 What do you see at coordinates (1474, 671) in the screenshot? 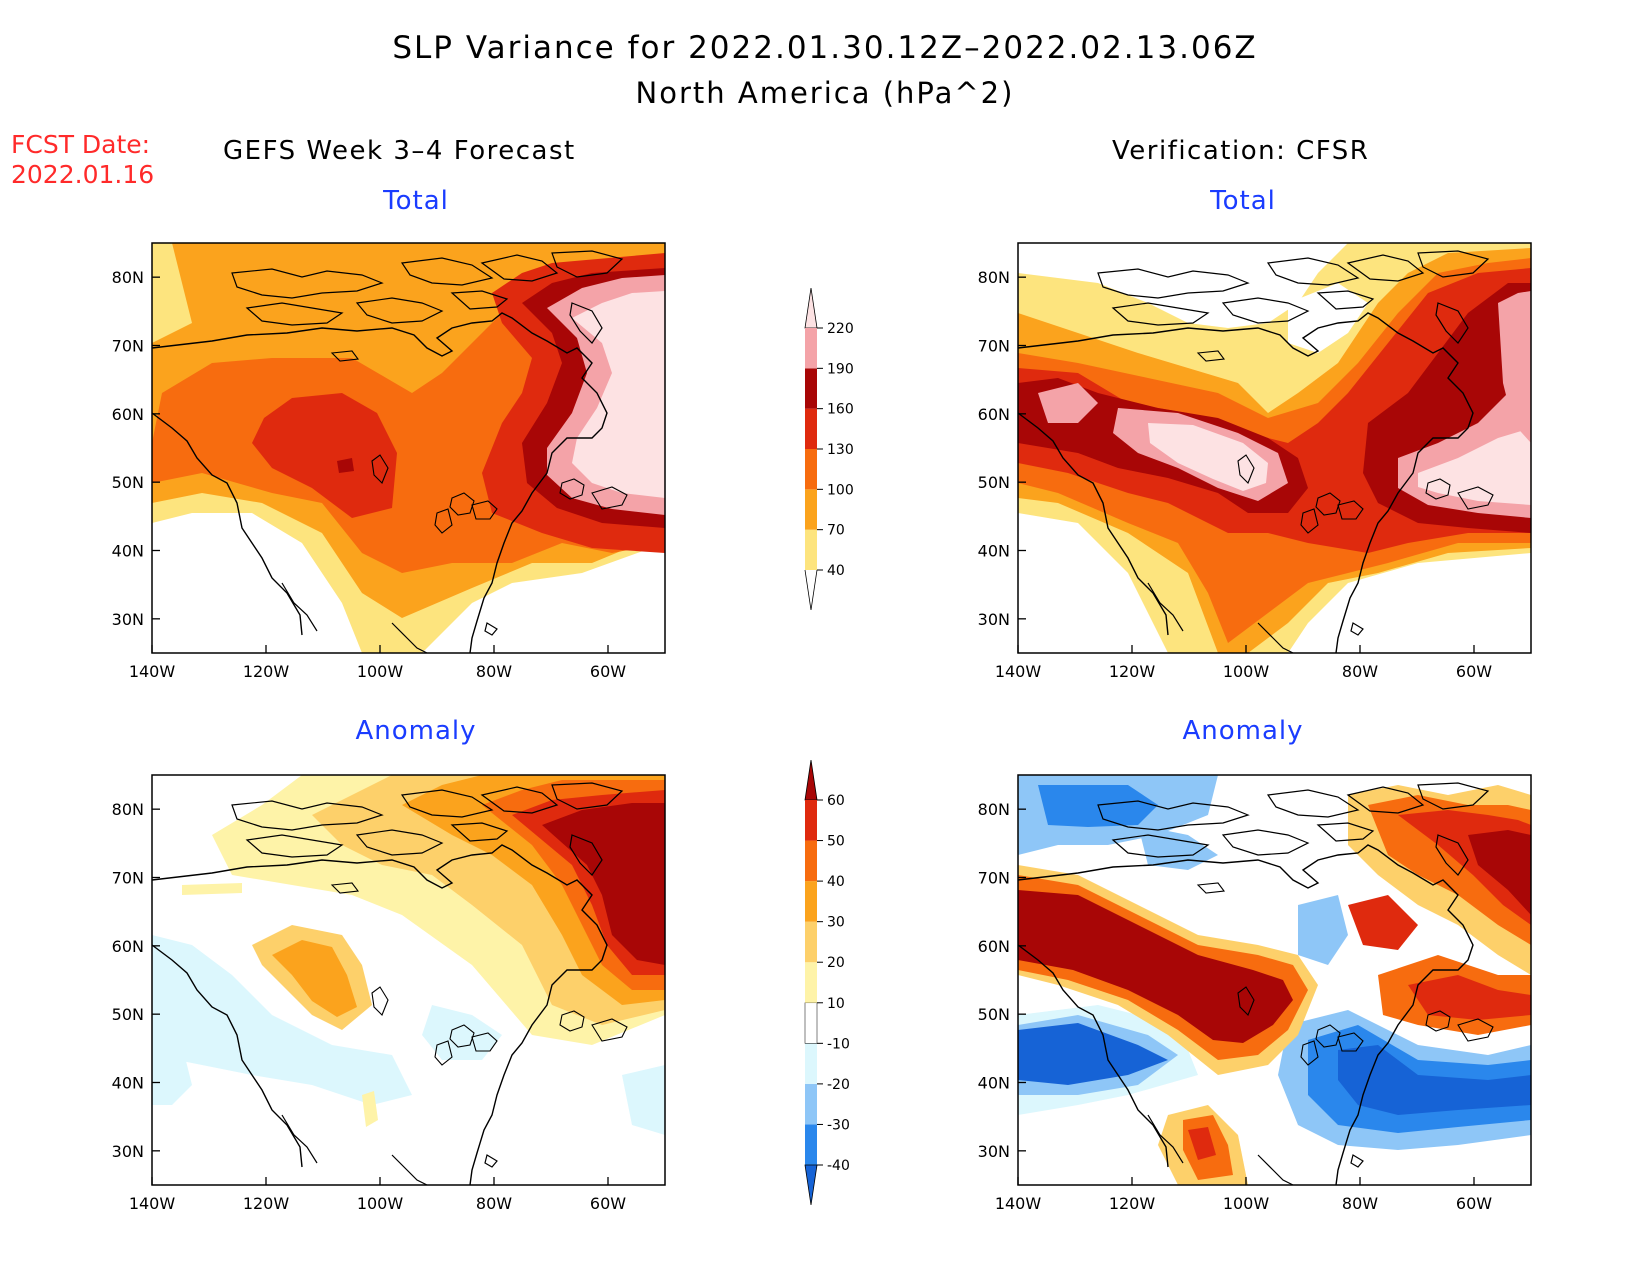
I see `verification-total-lon-label: 60W` at bounding box center [1474, 671].